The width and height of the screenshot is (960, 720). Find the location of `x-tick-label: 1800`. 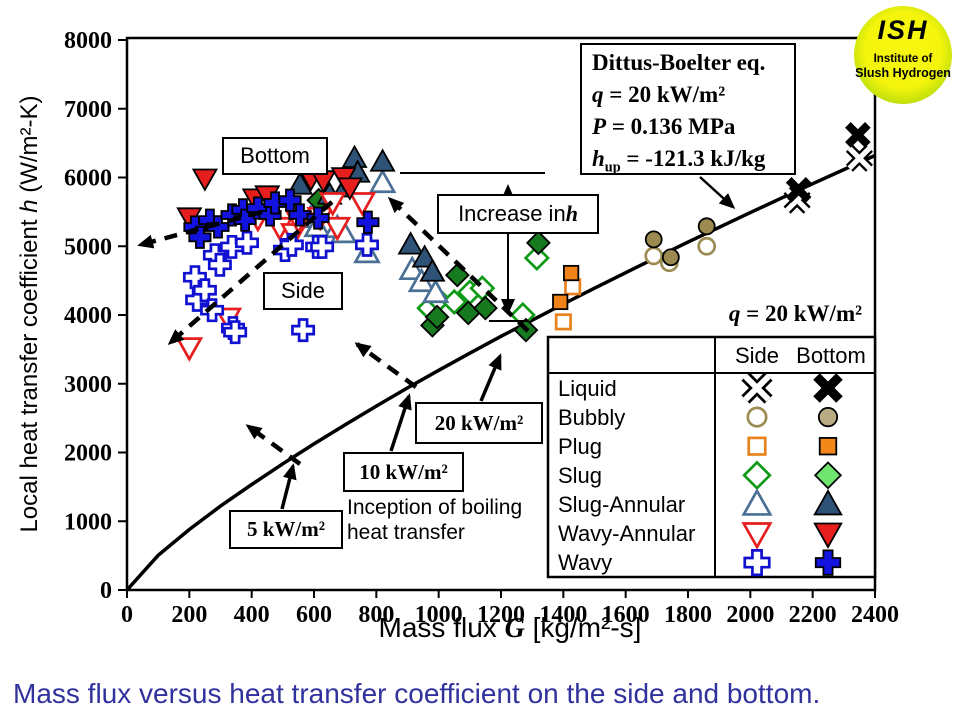

x-tick-label: 1800 is located at coordinates (688, 615).